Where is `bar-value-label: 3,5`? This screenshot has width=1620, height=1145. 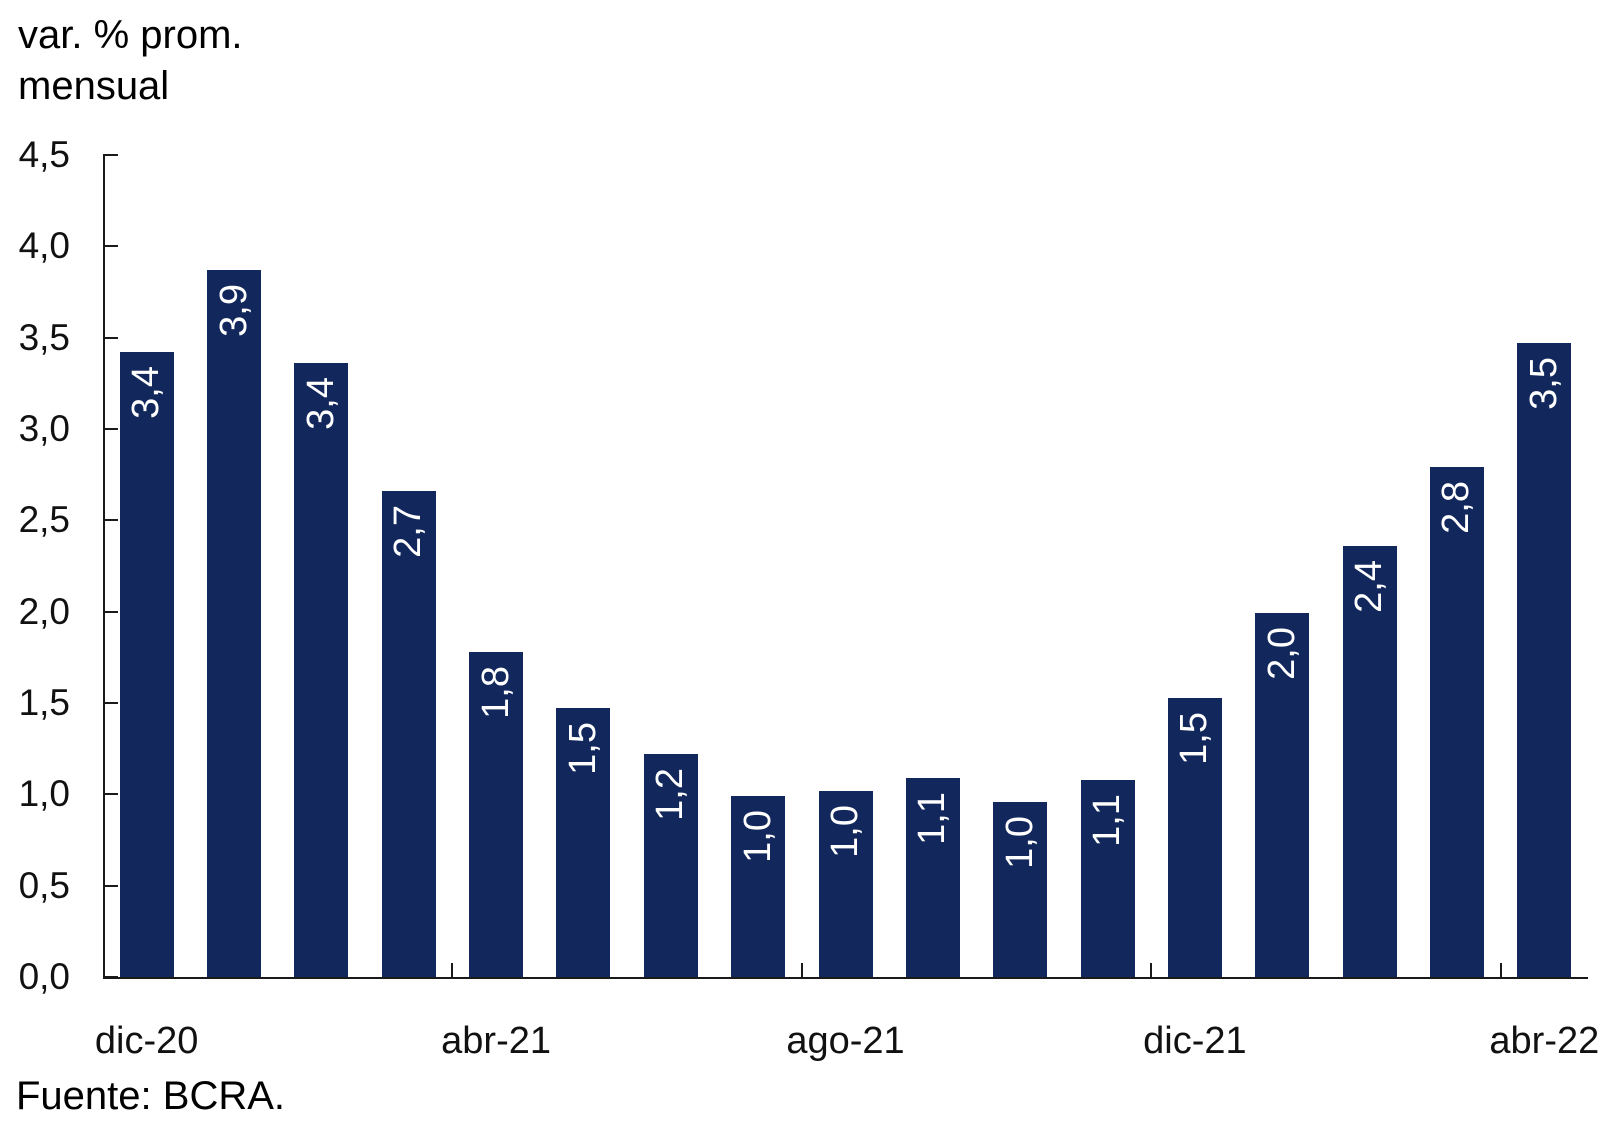
bar-value-label: 3,5 is located at coordinates (1543, 383).